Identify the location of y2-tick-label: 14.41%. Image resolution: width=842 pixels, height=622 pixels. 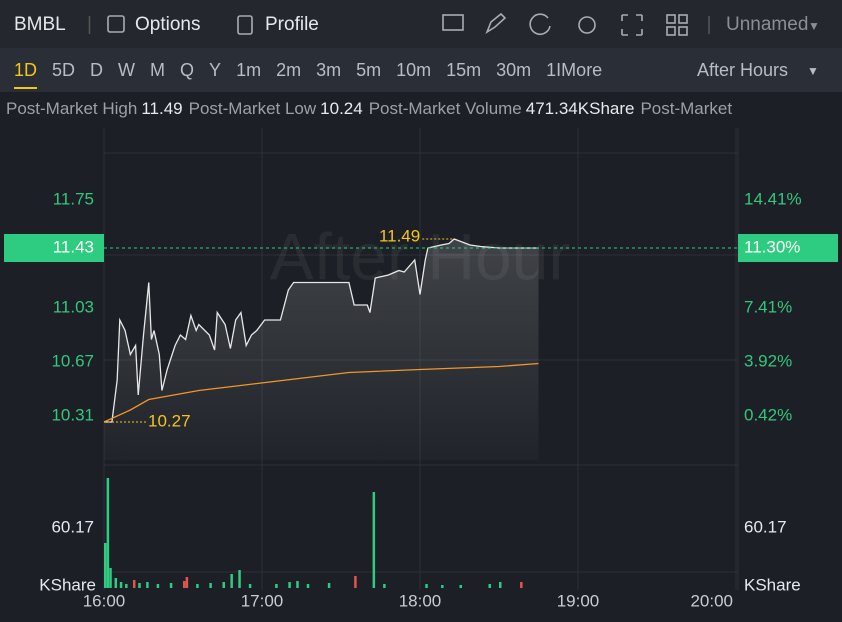
(773, 198).